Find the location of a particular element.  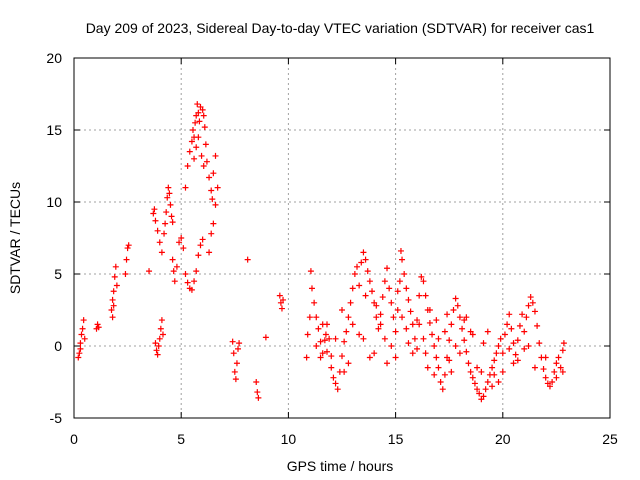

x-tick-label: 5 is located at coordinates (181, 439).